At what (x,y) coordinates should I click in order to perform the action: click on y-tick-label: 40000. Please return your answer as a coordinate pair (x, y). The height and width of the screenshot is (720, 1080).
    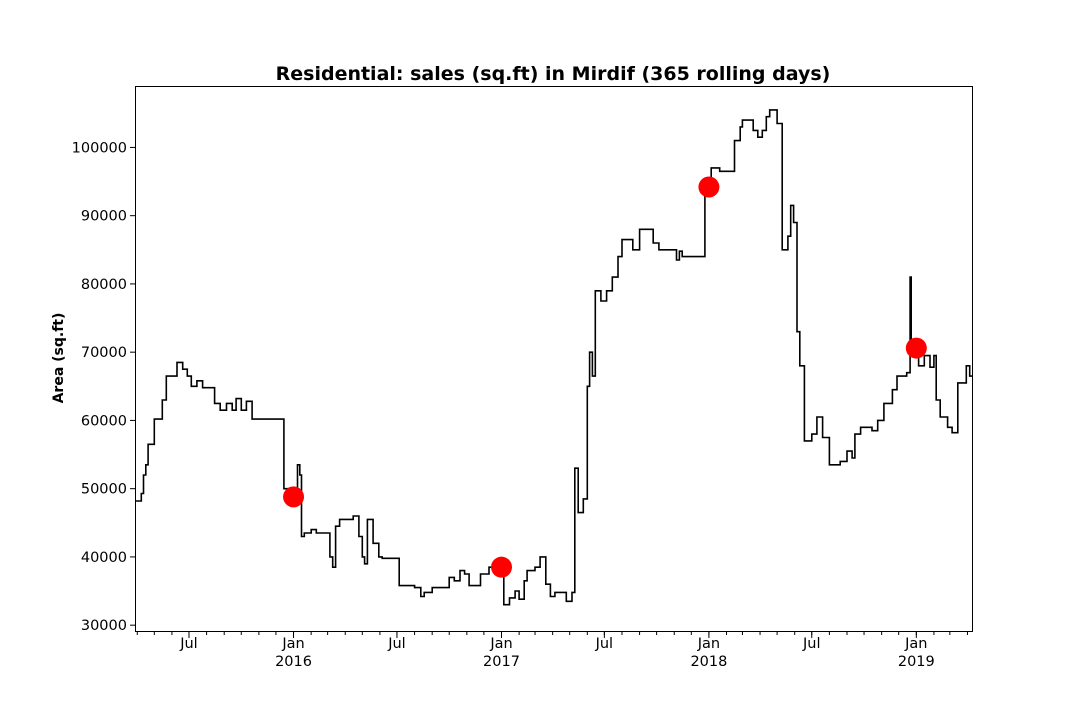
    Looking at the image, I should click on (104, 558).